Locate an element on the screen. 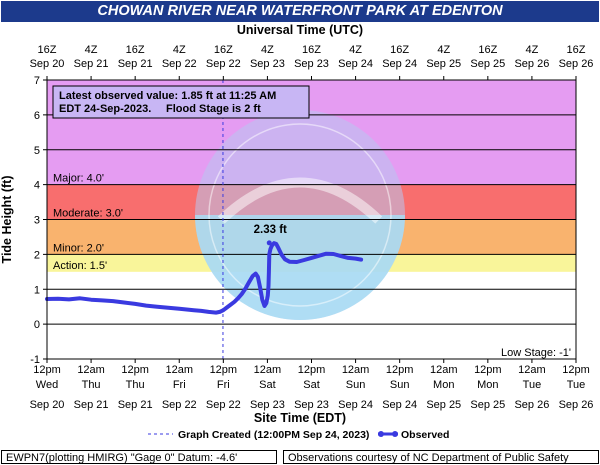 The width and height of the screenshot is (600, 465). legend-graph-created: Graph Created (12:00PM Sep 24, 2023) is located at coordinates (273, 435).